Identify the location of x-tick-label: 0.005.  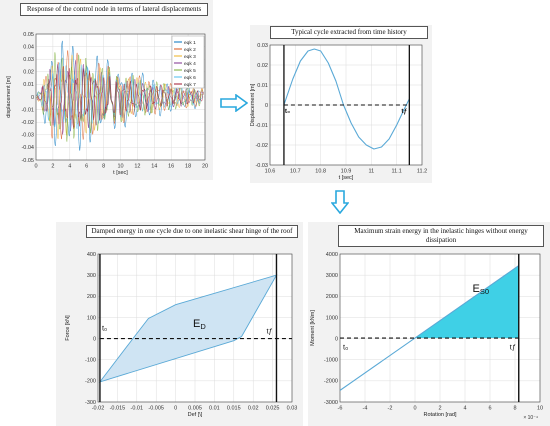
(195, 409).